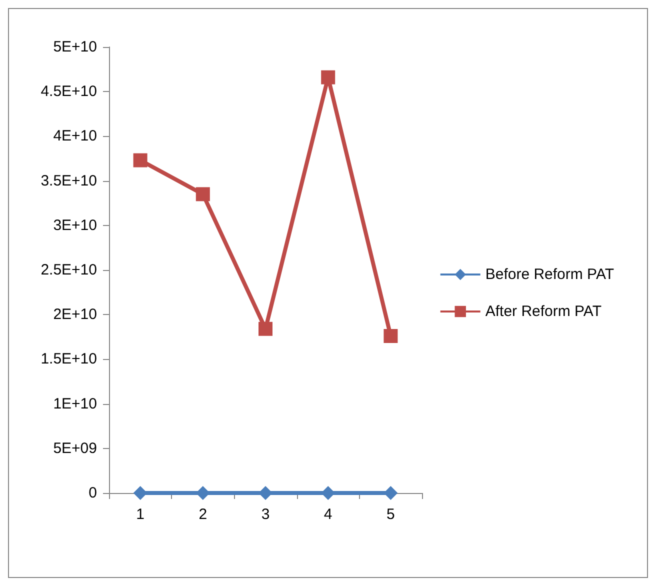  I want to click on y-tick-label: 5E+09, so click(75, 448).